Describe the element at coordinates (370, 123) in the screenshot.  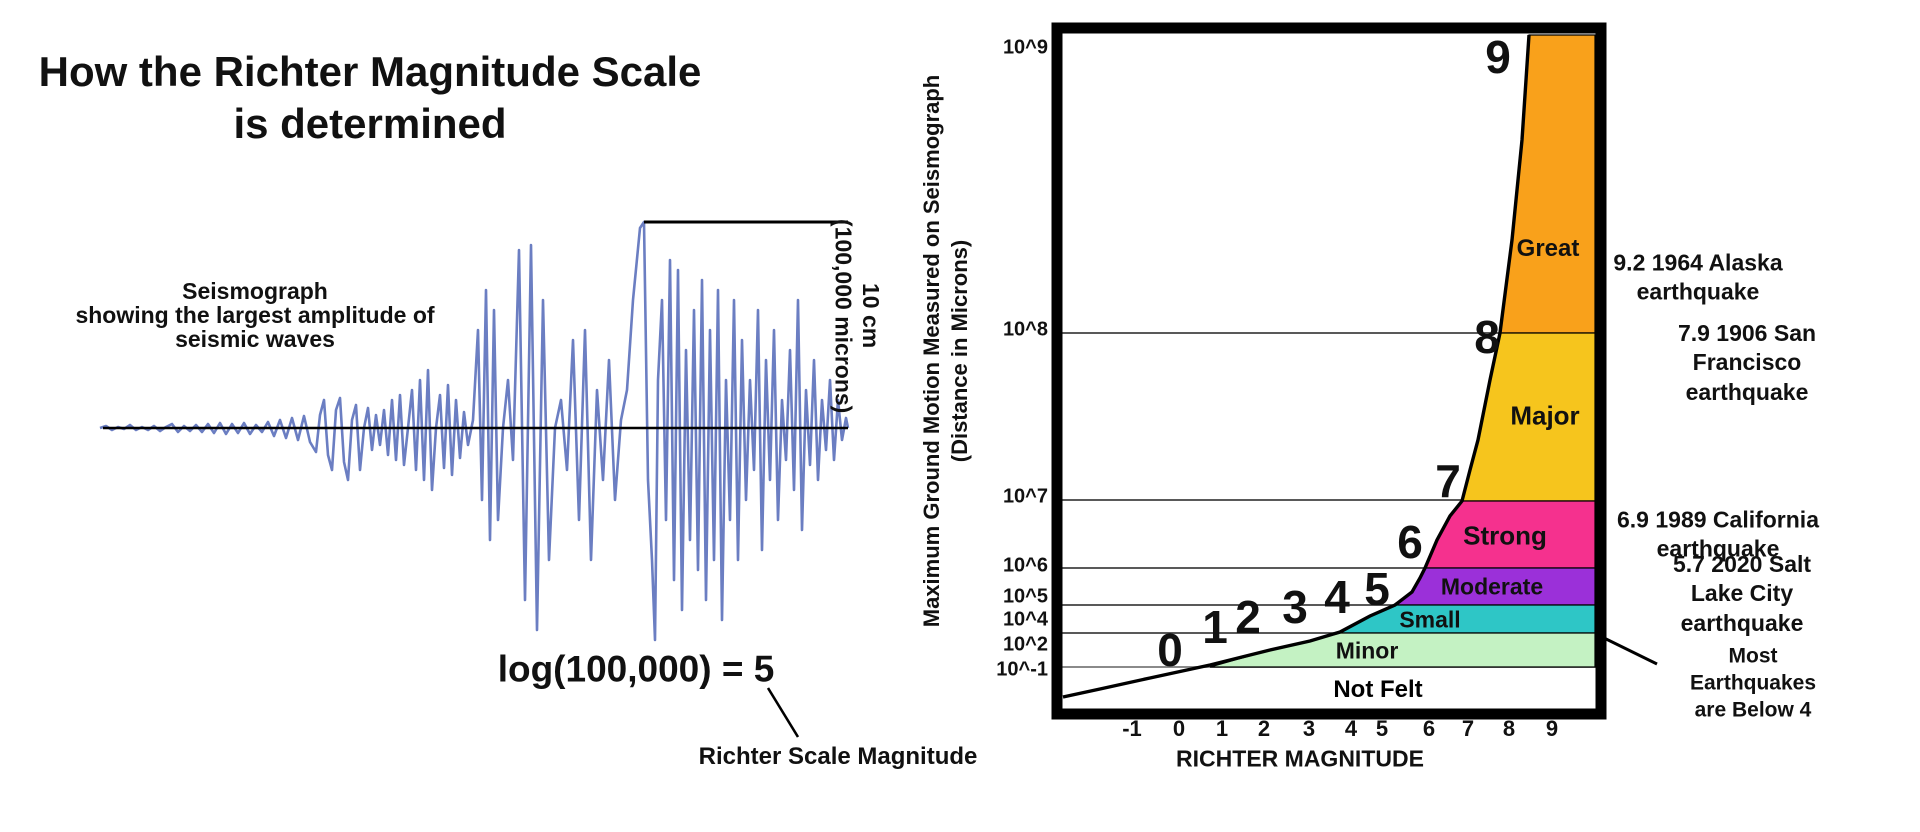
I see `page-title-line2: is determined` at that location.